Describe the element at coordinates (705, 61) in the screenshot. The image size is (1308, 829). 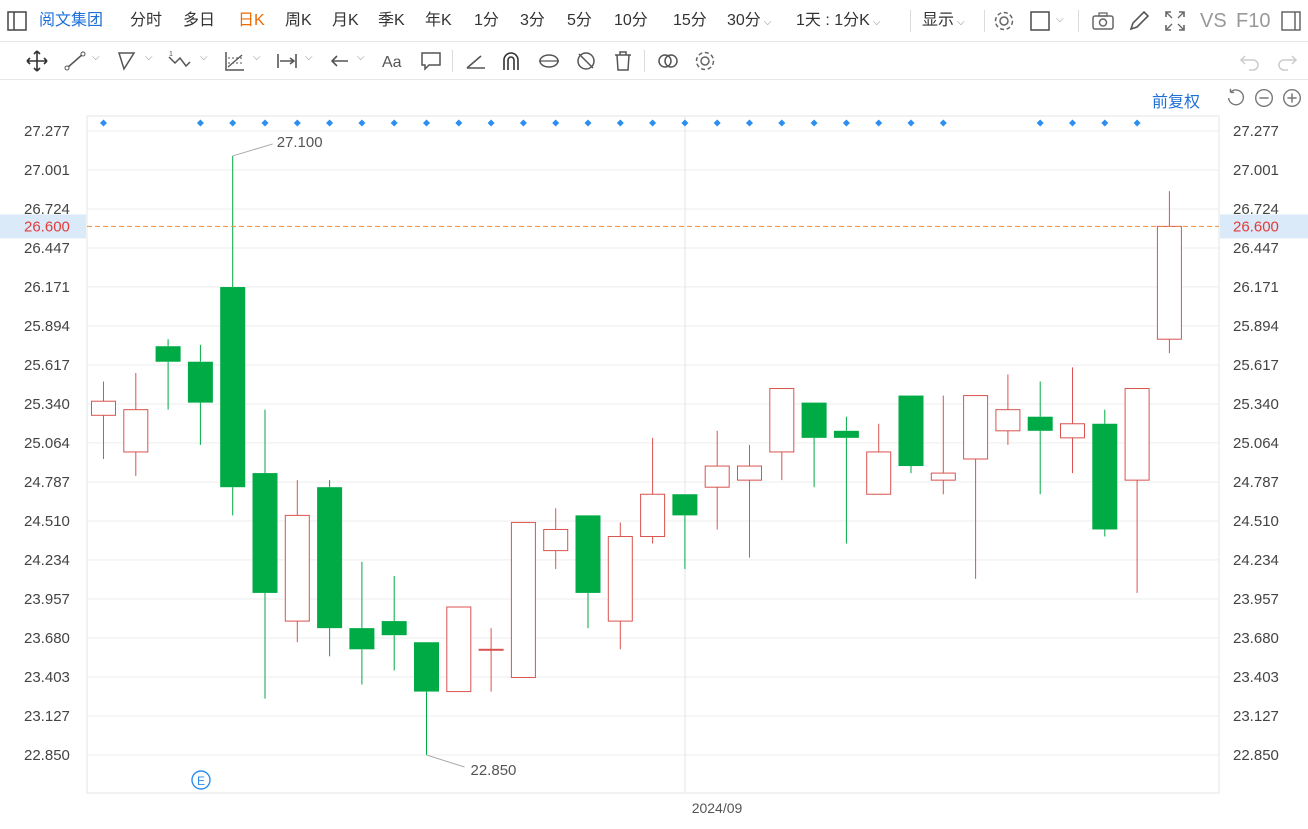
I see `chart-settings-icon` at that location.